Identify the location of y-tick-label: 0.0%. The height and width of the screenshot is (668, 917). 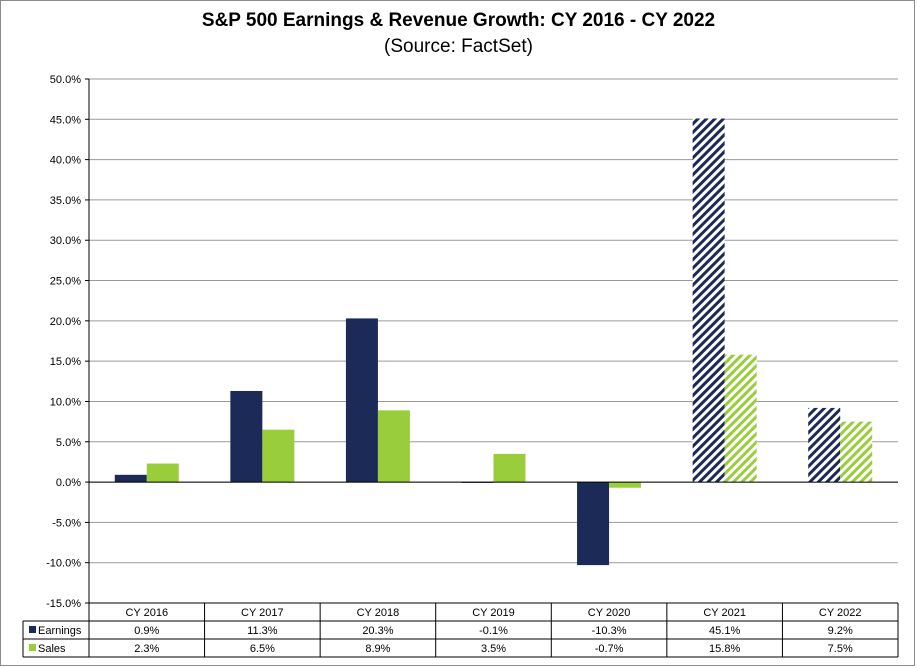
(68, 483).